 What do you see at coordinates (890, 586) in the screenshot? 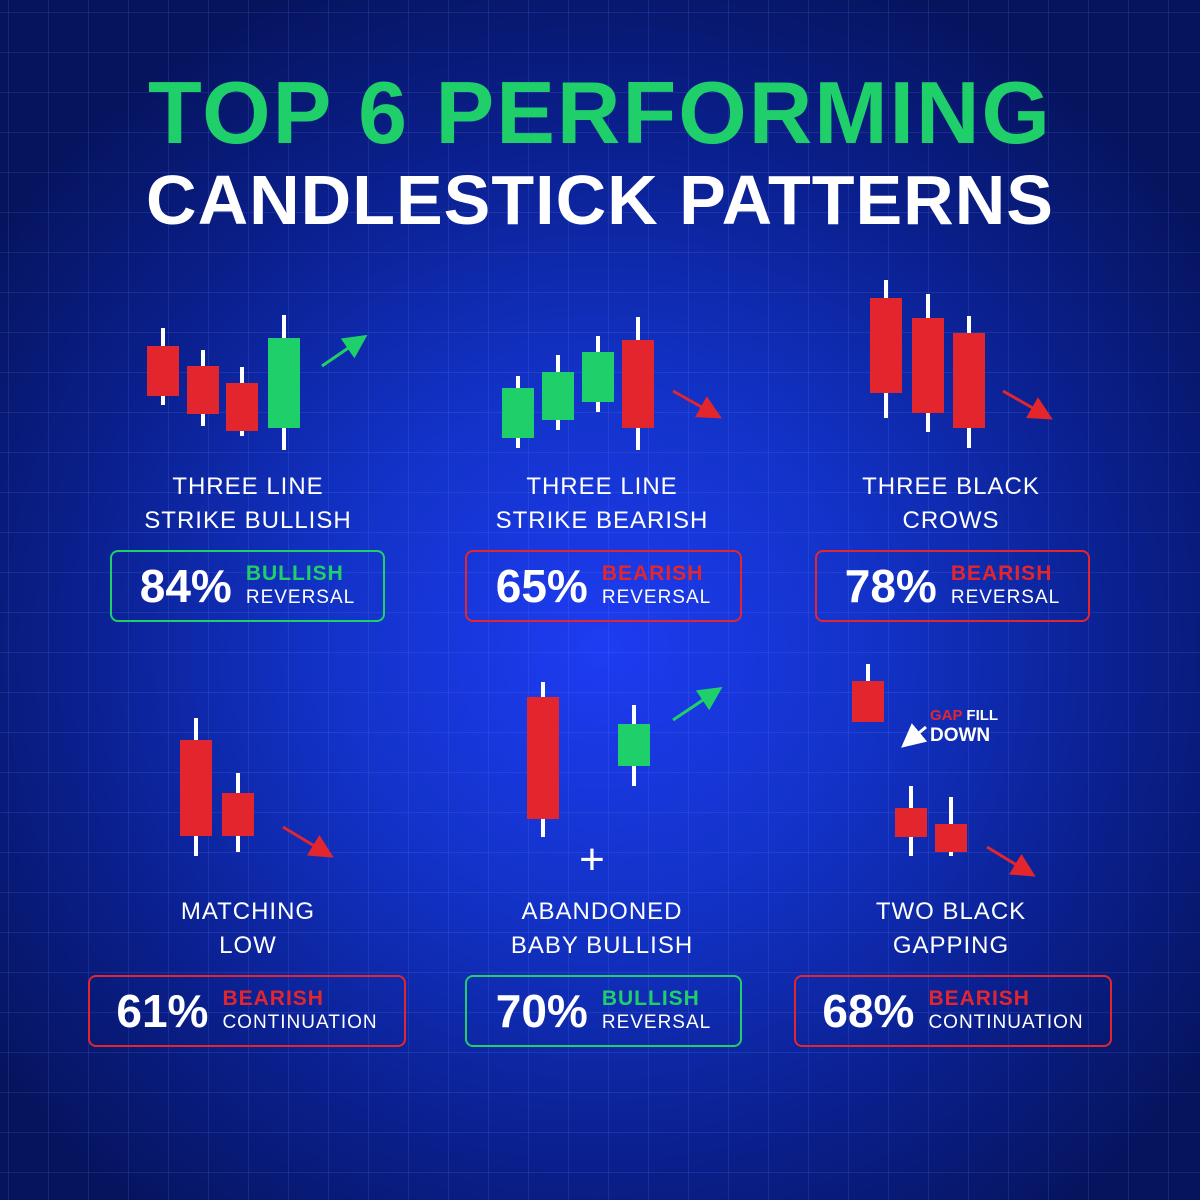
I see `success-percent: 78%` at bounding box center [890, 586].